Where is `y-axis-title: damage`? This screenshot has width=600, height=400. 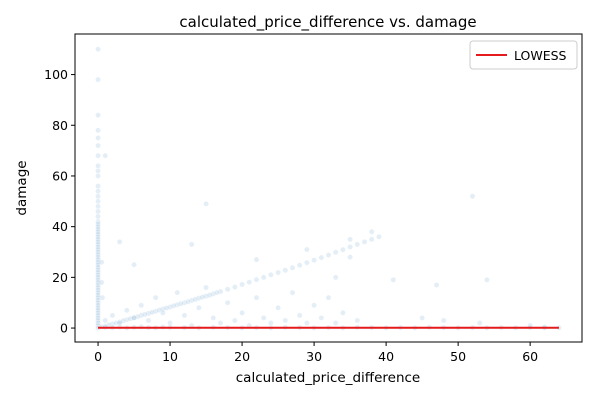
y-axis-title: damage is located at coordinates (22, 187).